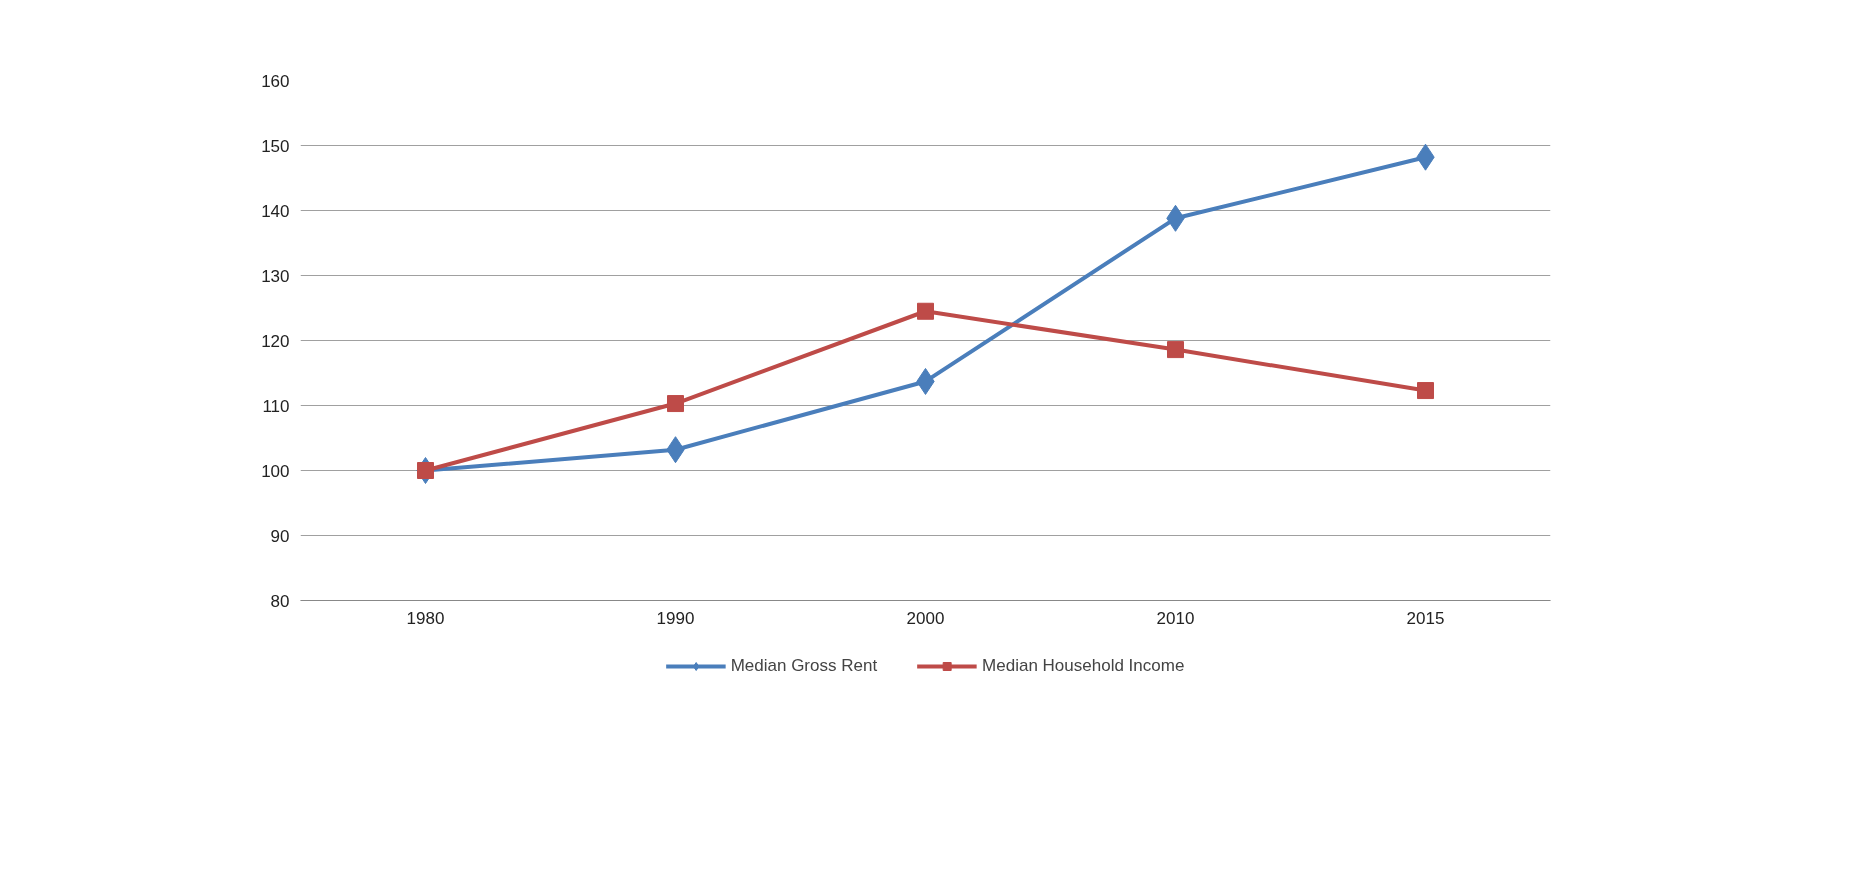  I want to click on x-tick-label: 2010, so click(1175, 618).